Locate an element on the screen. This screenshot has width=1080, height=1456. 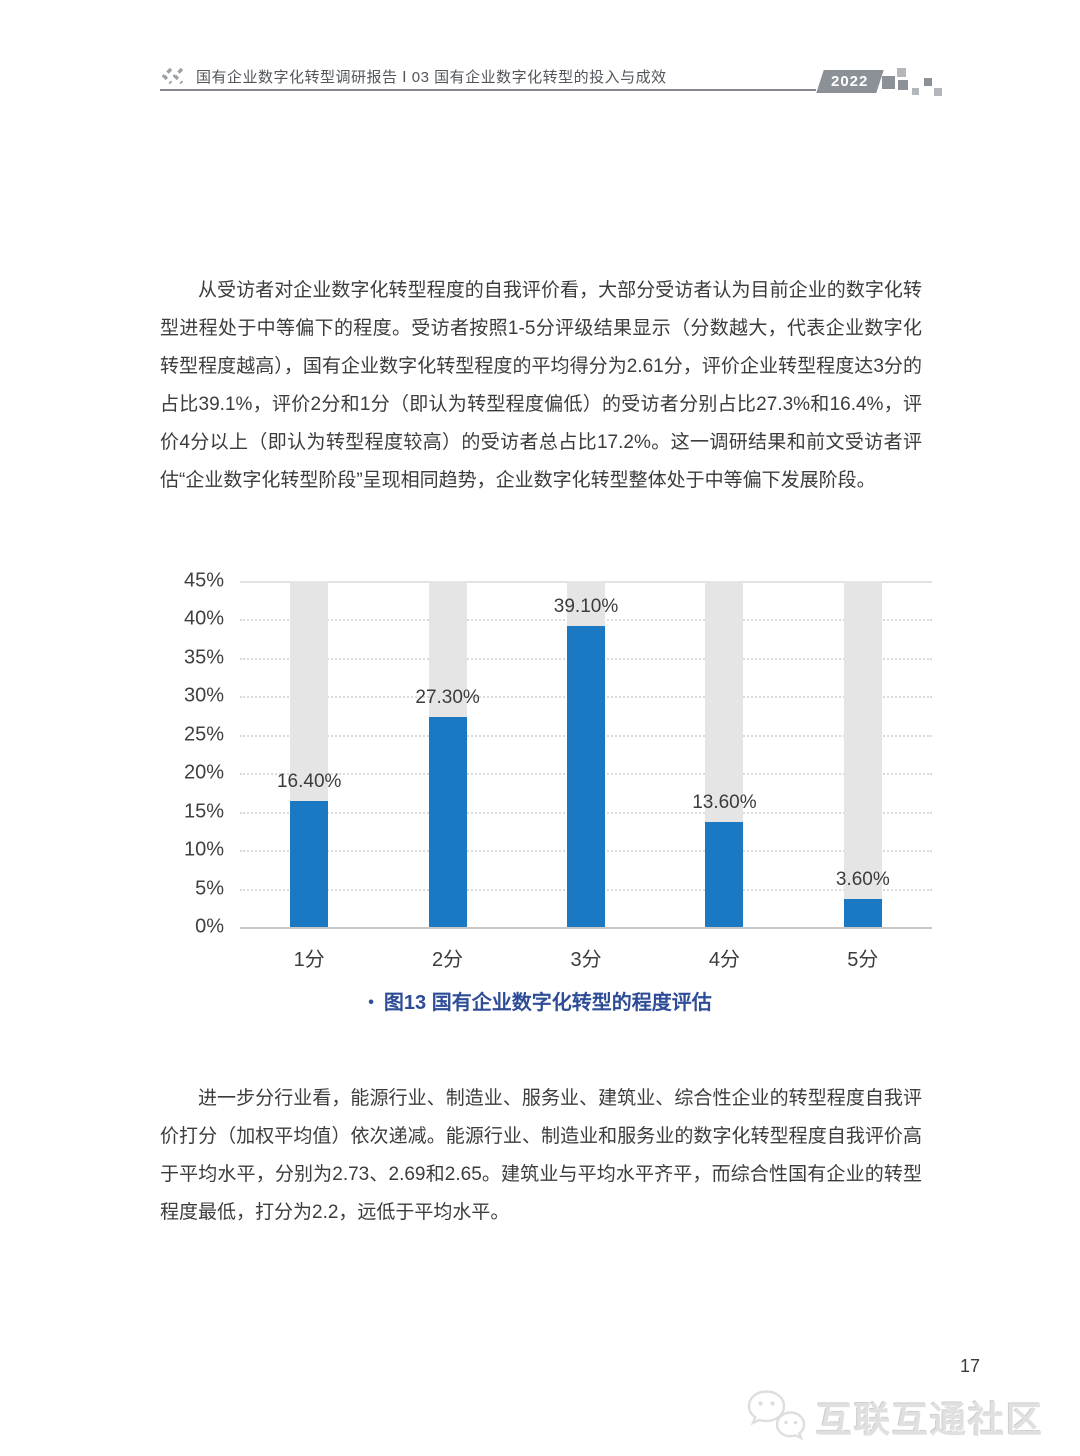
chart-column-5分: 3.60% is located at coordinates (863, 754).